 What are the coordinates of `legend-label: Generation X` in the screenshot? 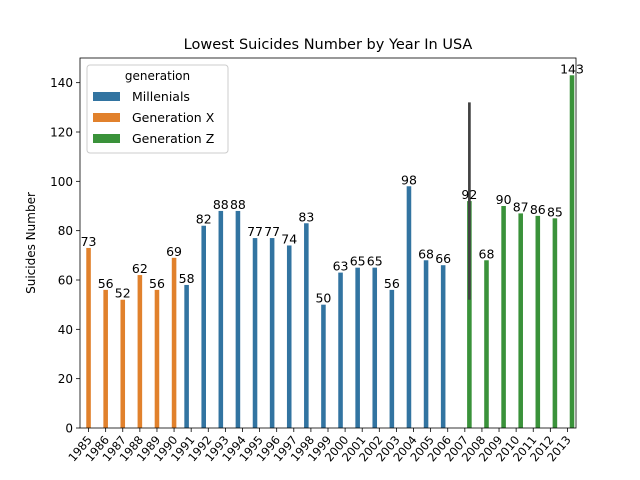 It's located at (173, 117).